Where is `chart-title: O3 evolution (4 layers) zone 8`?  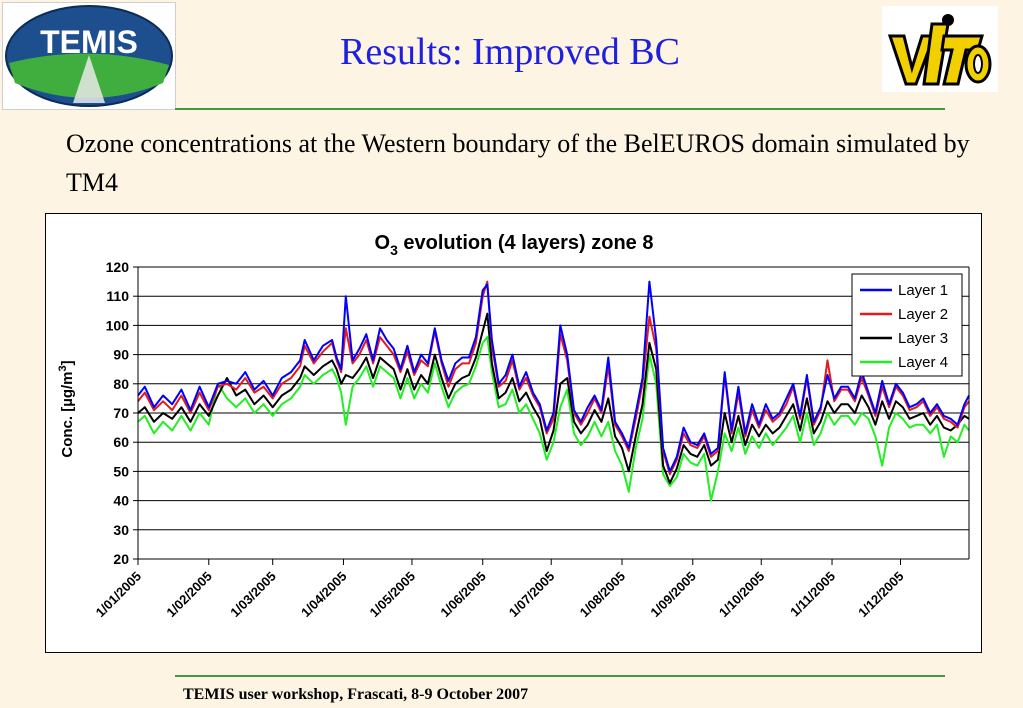 chart-title: O3 evolution (4 layers) zone 8 is located at coordinates (514, 245).